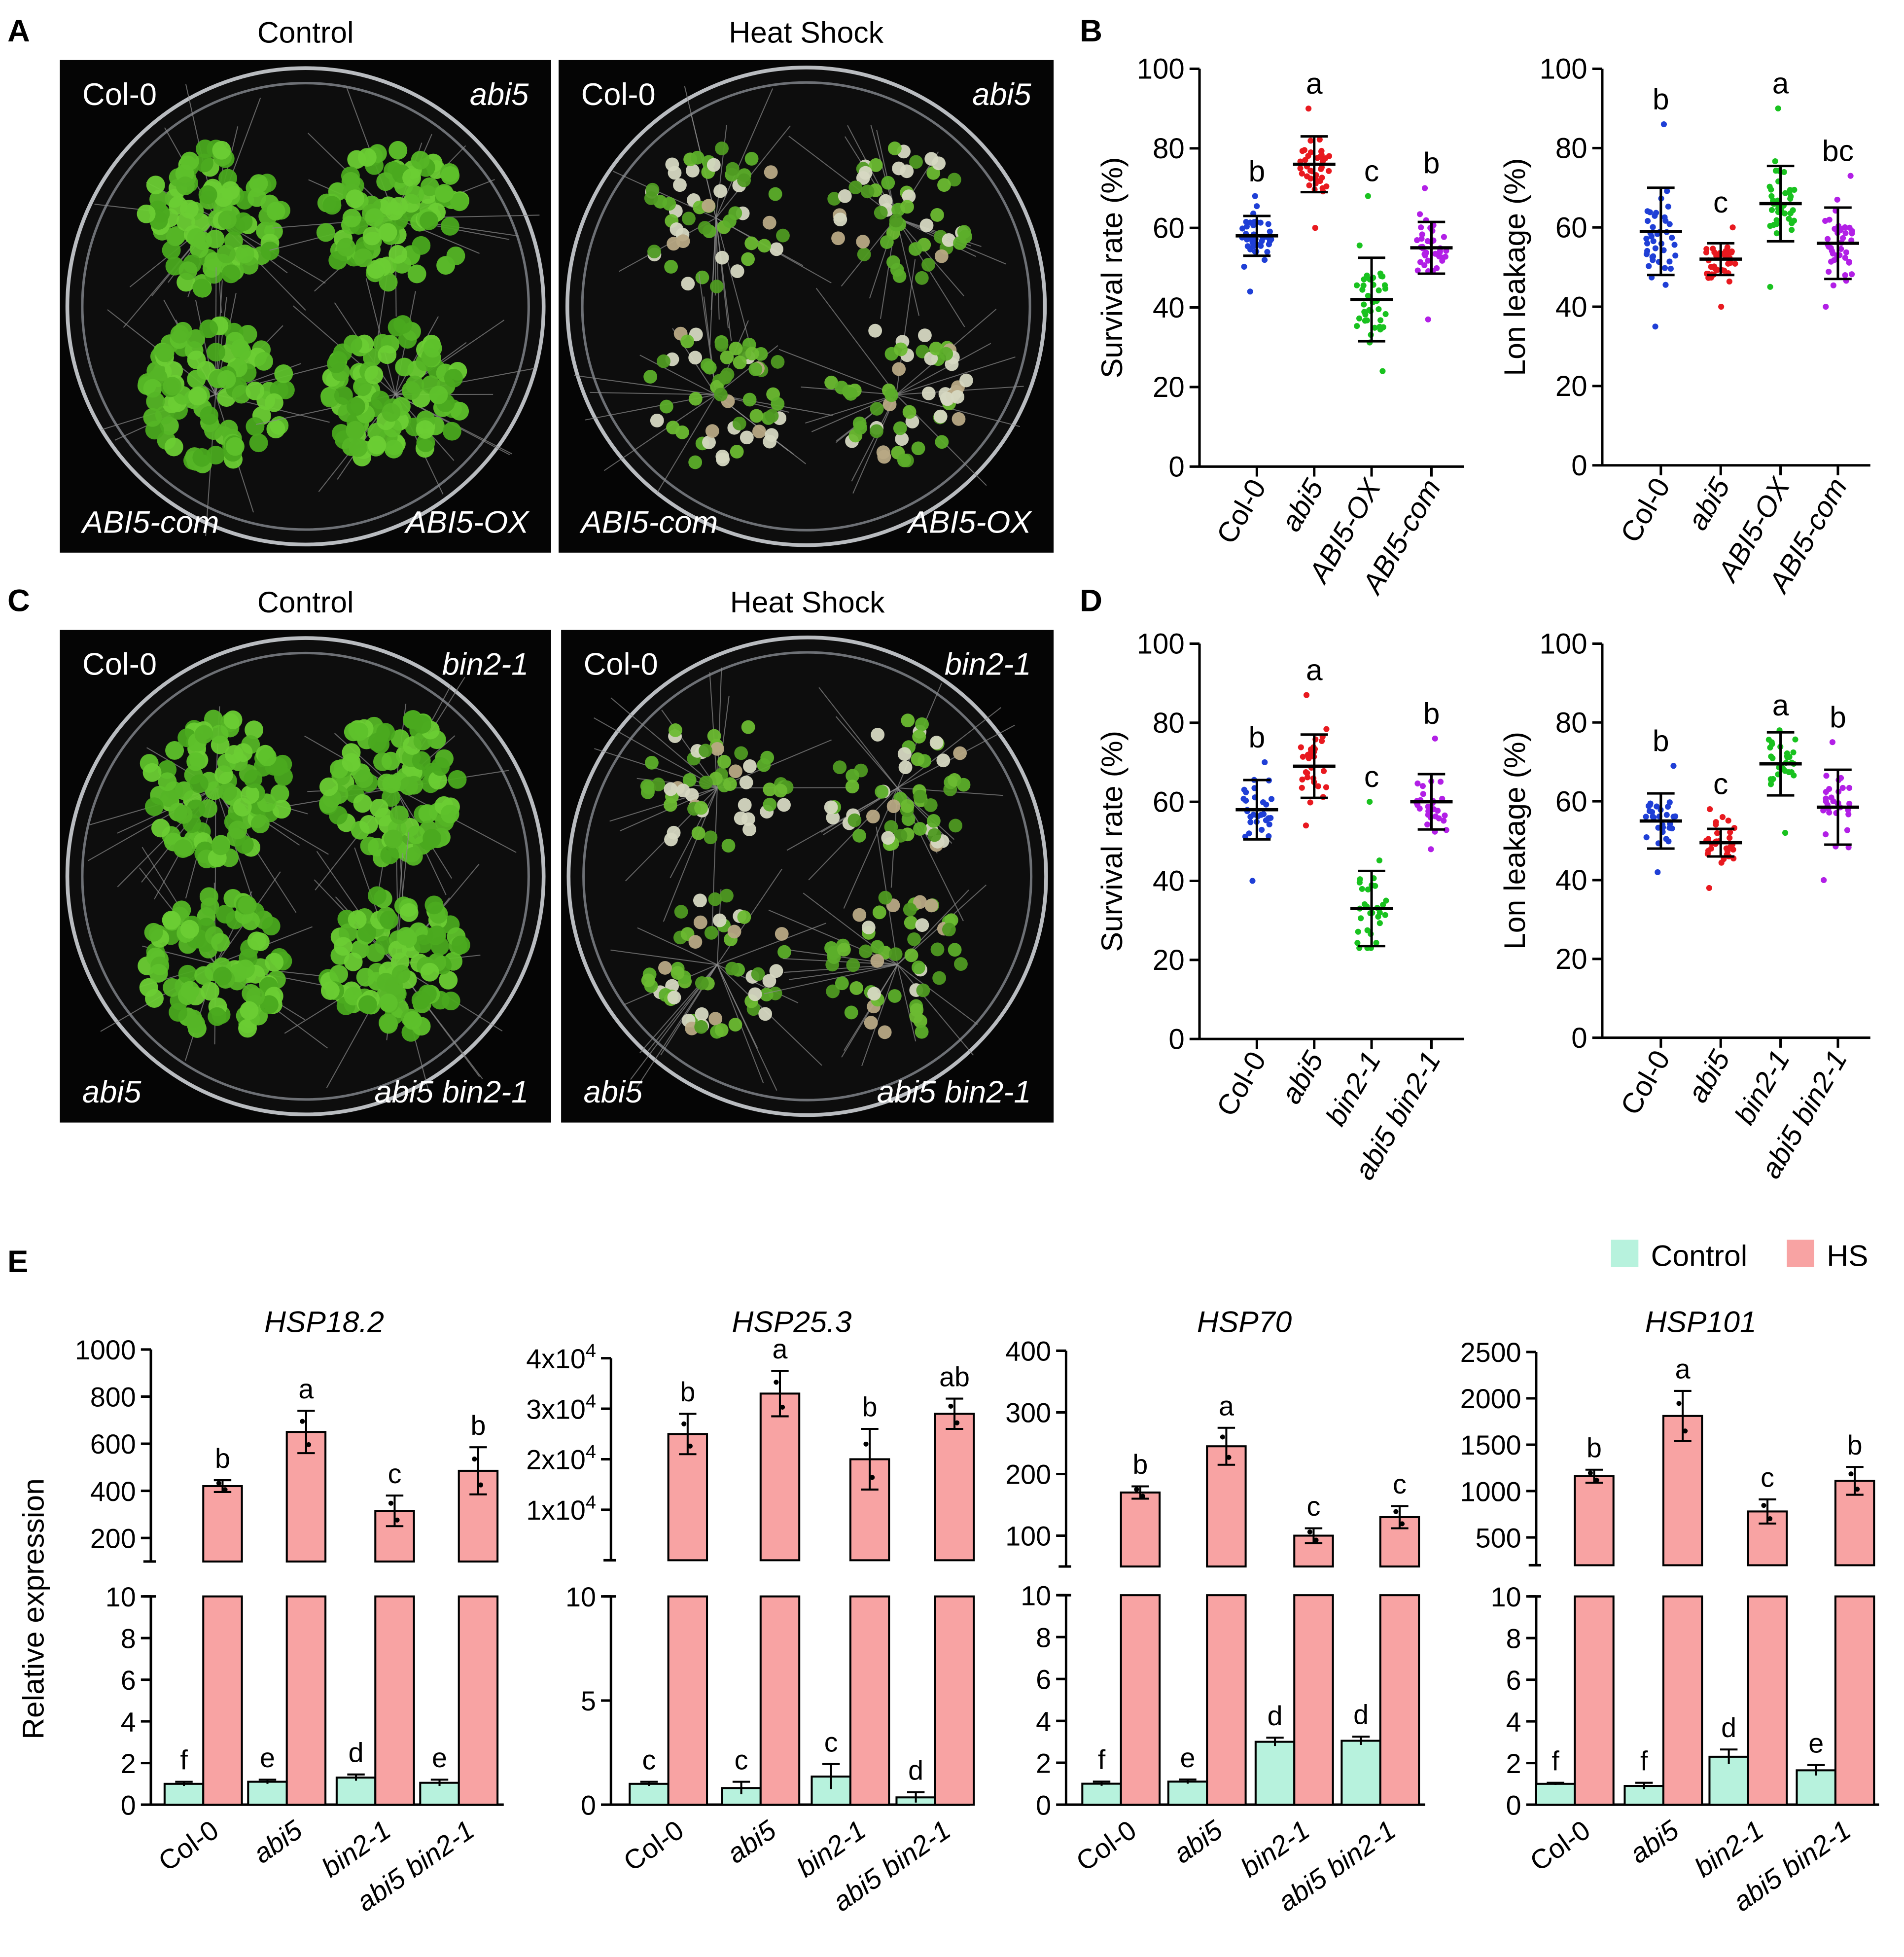 The image size is (1904, 1957). What do you see at coordinates (1043, 1637) in the screenshot?
I see `y-tick-label-lower: 8` at bounding box center [1043, 1637].